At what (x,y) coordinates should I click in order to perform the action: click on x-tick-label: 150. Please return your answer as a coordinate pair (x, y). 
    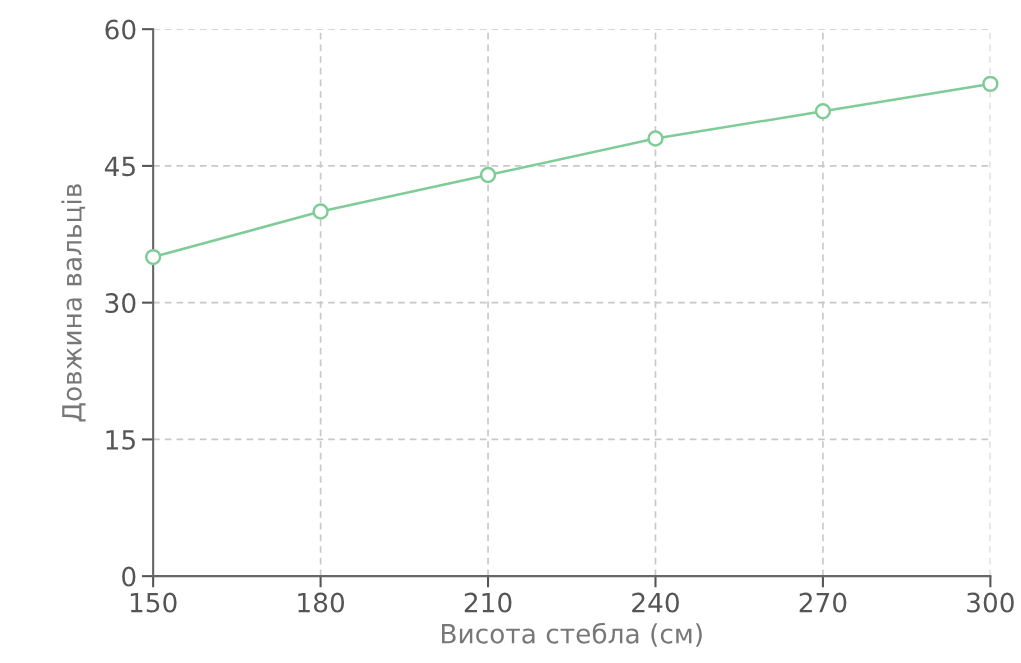
    Looking at the image, I should click on (153, 602).